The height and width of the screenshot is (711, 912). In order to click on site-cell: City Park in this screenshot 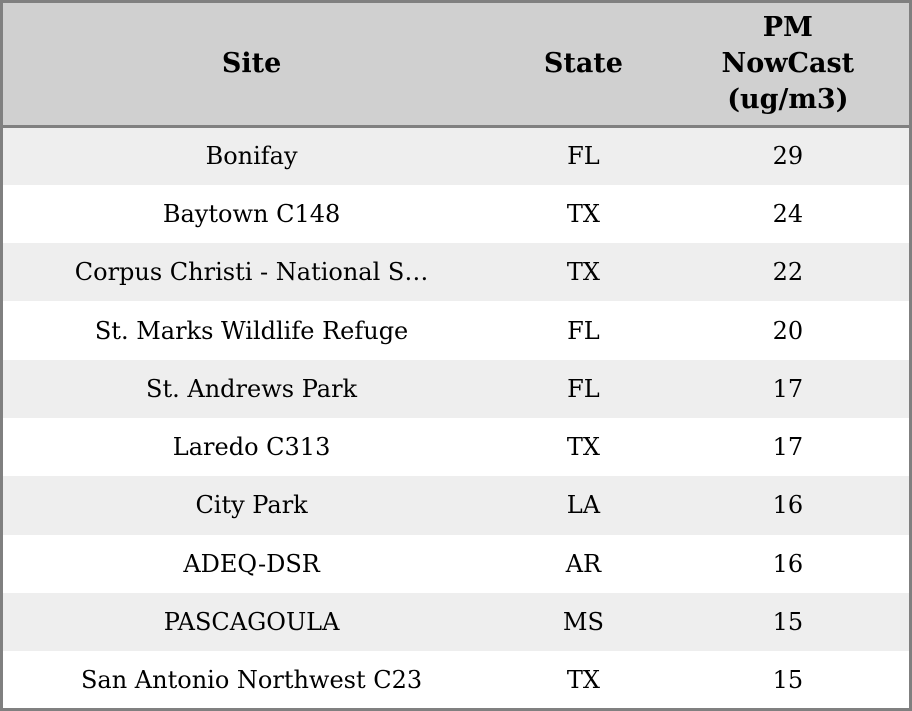, I will do `click(251, 505)`.